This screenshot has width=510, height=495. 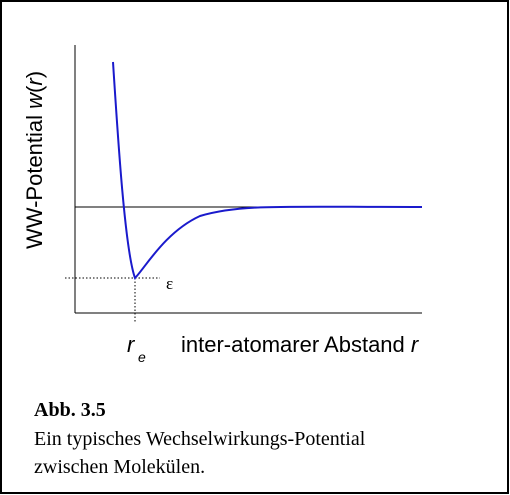 I want to click on y-axis-label: WW-Potential w(r), so click(x=34, y=160).